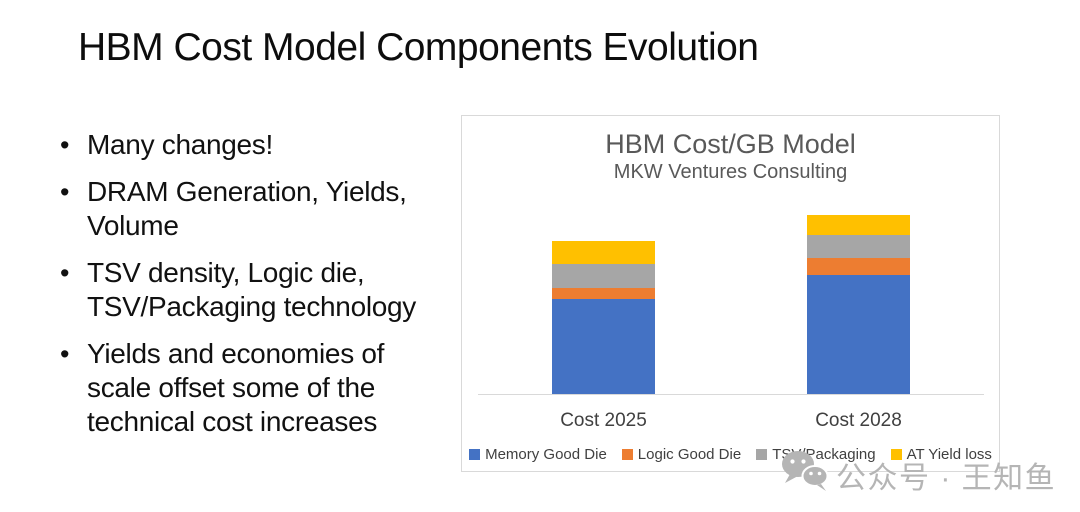 The height and width of the screenshot is (512, 1080). Describe the element at coordinates (730, 172) in the screenshot. I see `chart-subtitle: MKW Ventures Consulting` at that location.